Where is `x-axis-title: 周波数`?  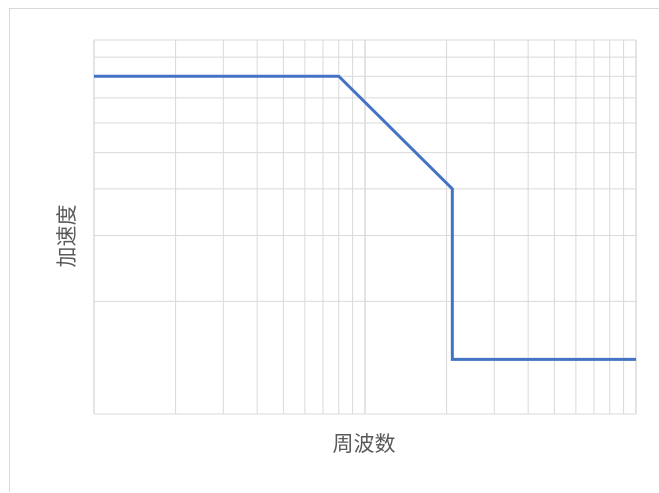
x-axis-title: 周波数 is located at coordinates (364, 444).